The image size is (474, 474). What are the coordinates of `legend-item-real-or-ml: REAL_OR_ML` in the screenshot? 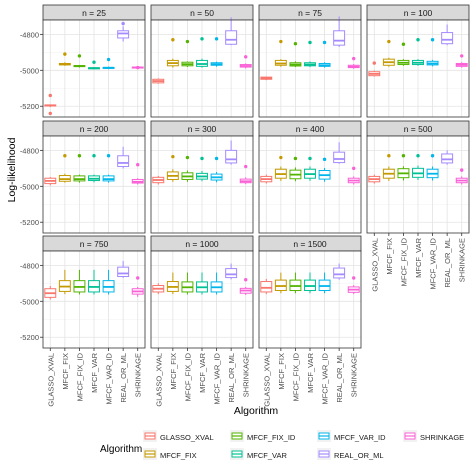 It's located at (350, 454).